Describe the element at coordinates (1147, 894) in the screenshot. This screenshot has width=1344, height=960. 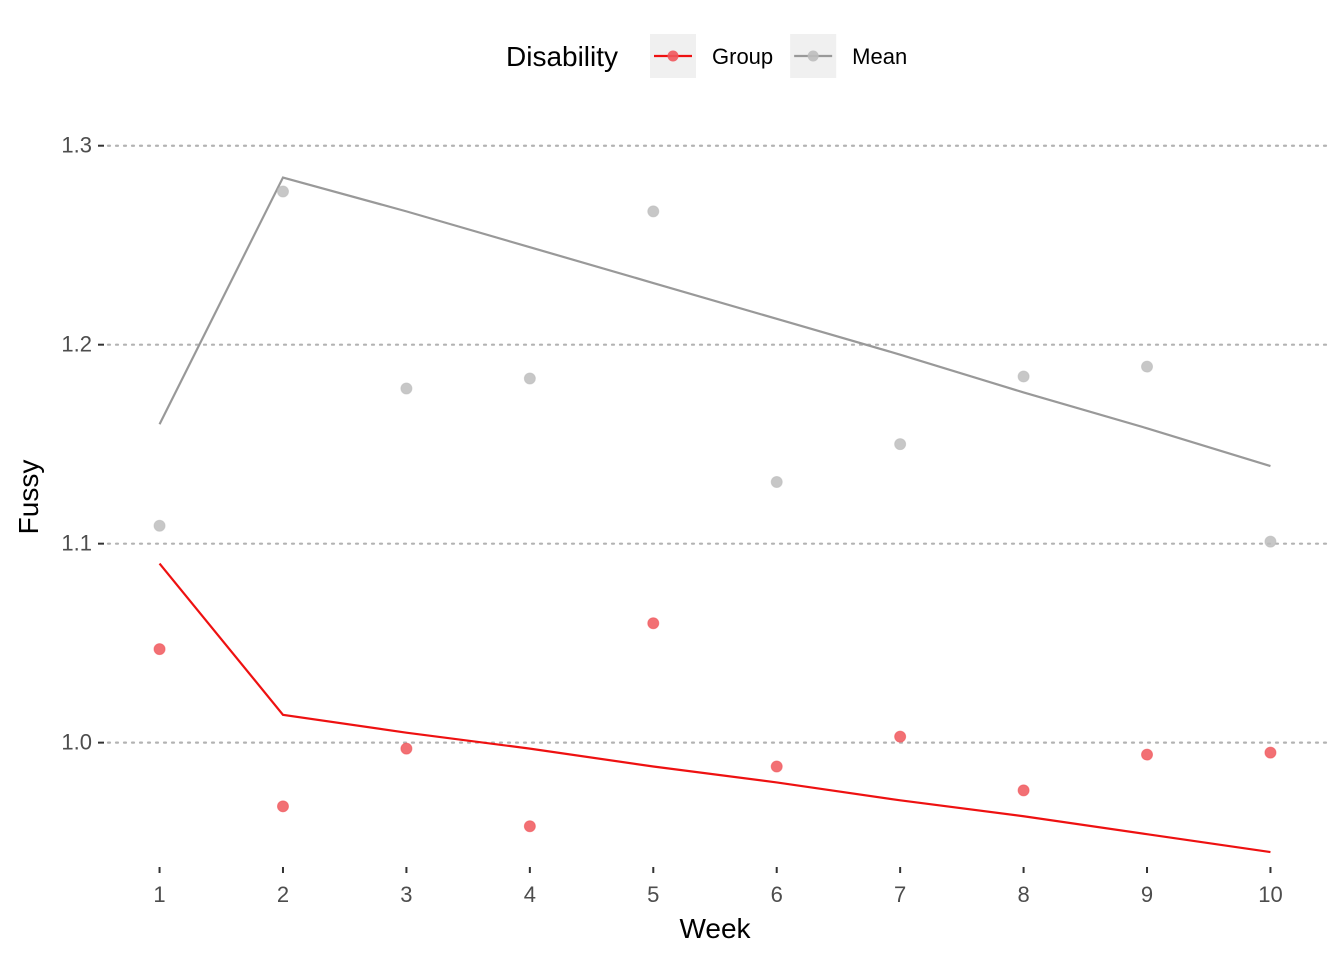
I see `x-tick-label: 9` at that location.